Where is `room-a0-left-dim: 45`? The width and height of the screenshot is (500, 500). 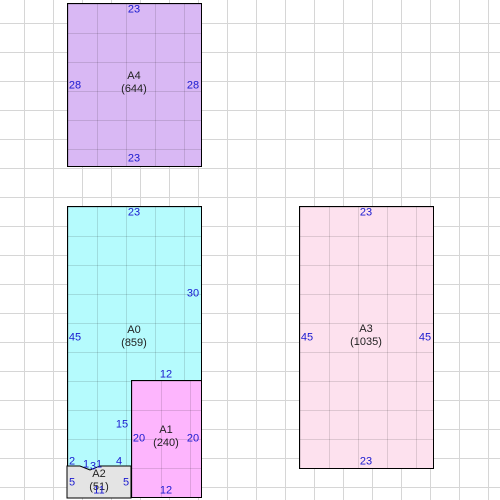
room-a0-left-dim: 45 is located at coordinates (75, 337).